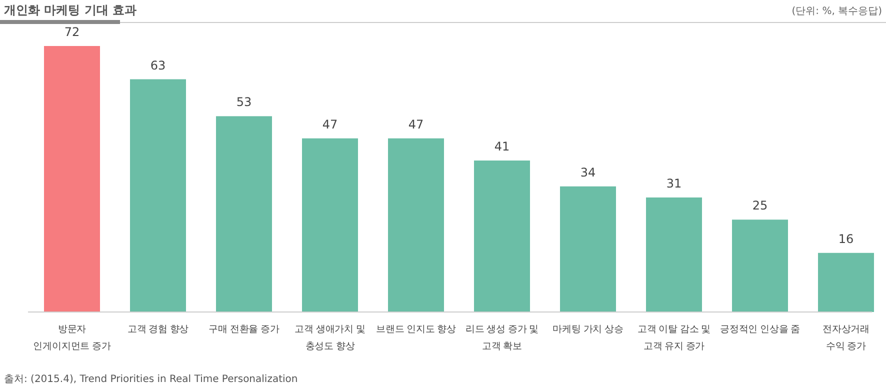 The height and width of the screenshot is (388, 886). I want to click on data-label: 41, so click(502, 147).